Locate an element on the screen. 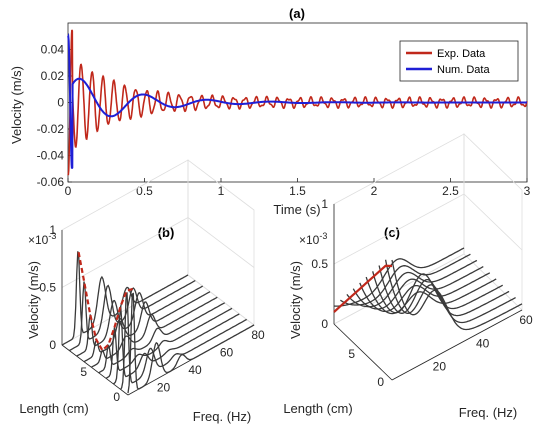 The height and width of the screenshot is (438, 550). chart-b-exponent-base: ×10 is located at coordinates (38, 240).